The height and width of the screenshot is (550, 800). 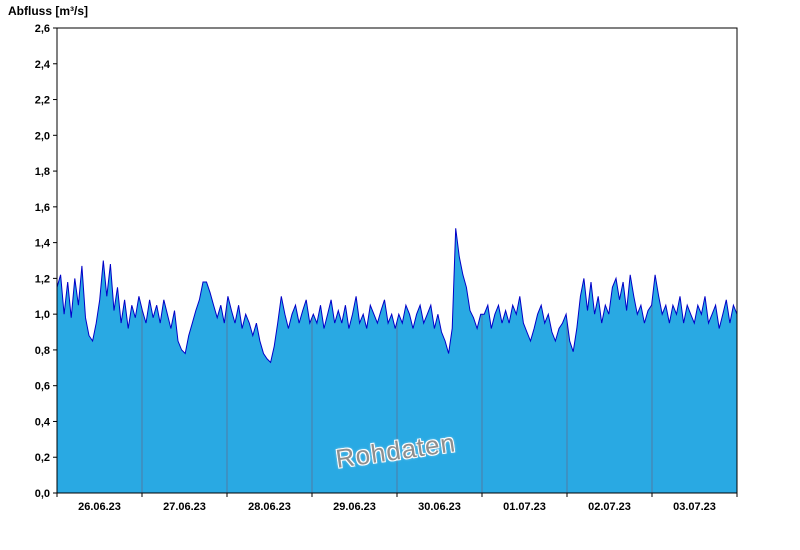 What do you see at coordinates (609, 507) in the screenshot?
I see `x-tick-label: 02.07.23` at bounding box center [609, 507].